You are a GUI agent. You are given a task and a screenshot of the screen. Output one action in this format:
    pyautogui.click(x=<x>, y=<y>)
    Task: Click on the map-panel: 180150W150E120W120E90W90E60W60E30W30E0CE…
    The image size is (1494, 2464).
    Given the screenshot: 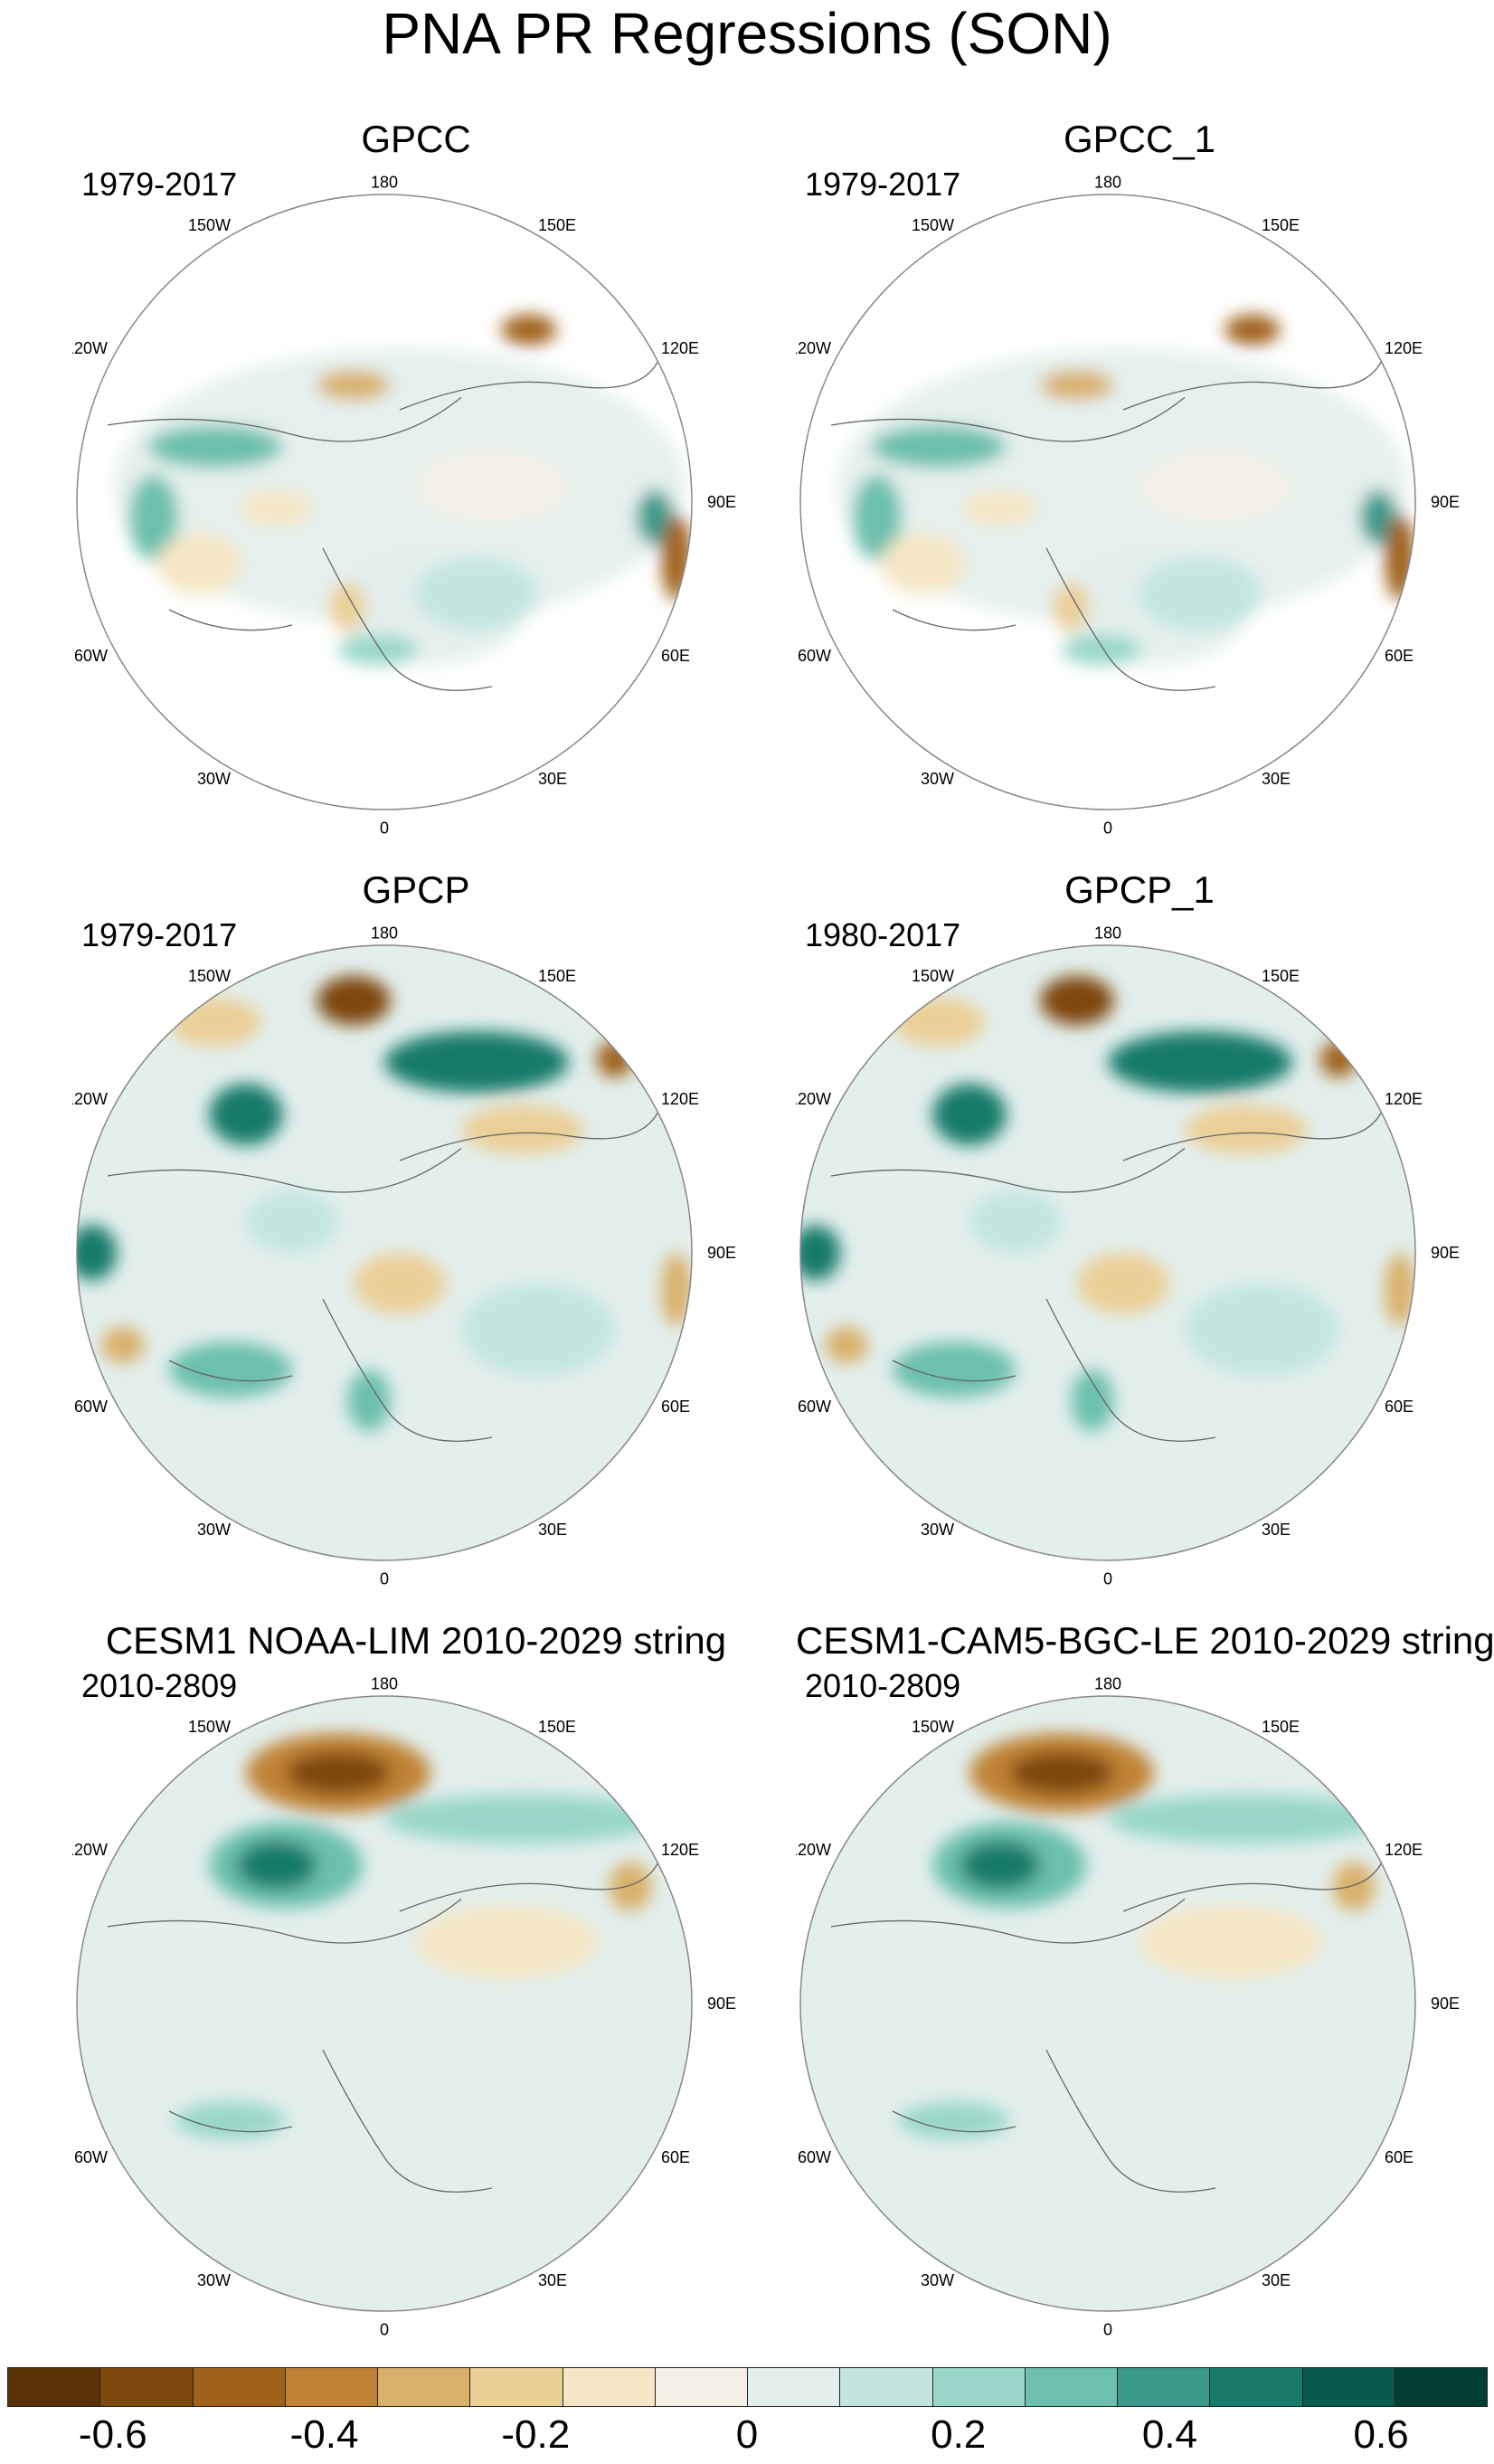 What is the action you would take?
    pyautogui.click(x=1145, y=1994)
    